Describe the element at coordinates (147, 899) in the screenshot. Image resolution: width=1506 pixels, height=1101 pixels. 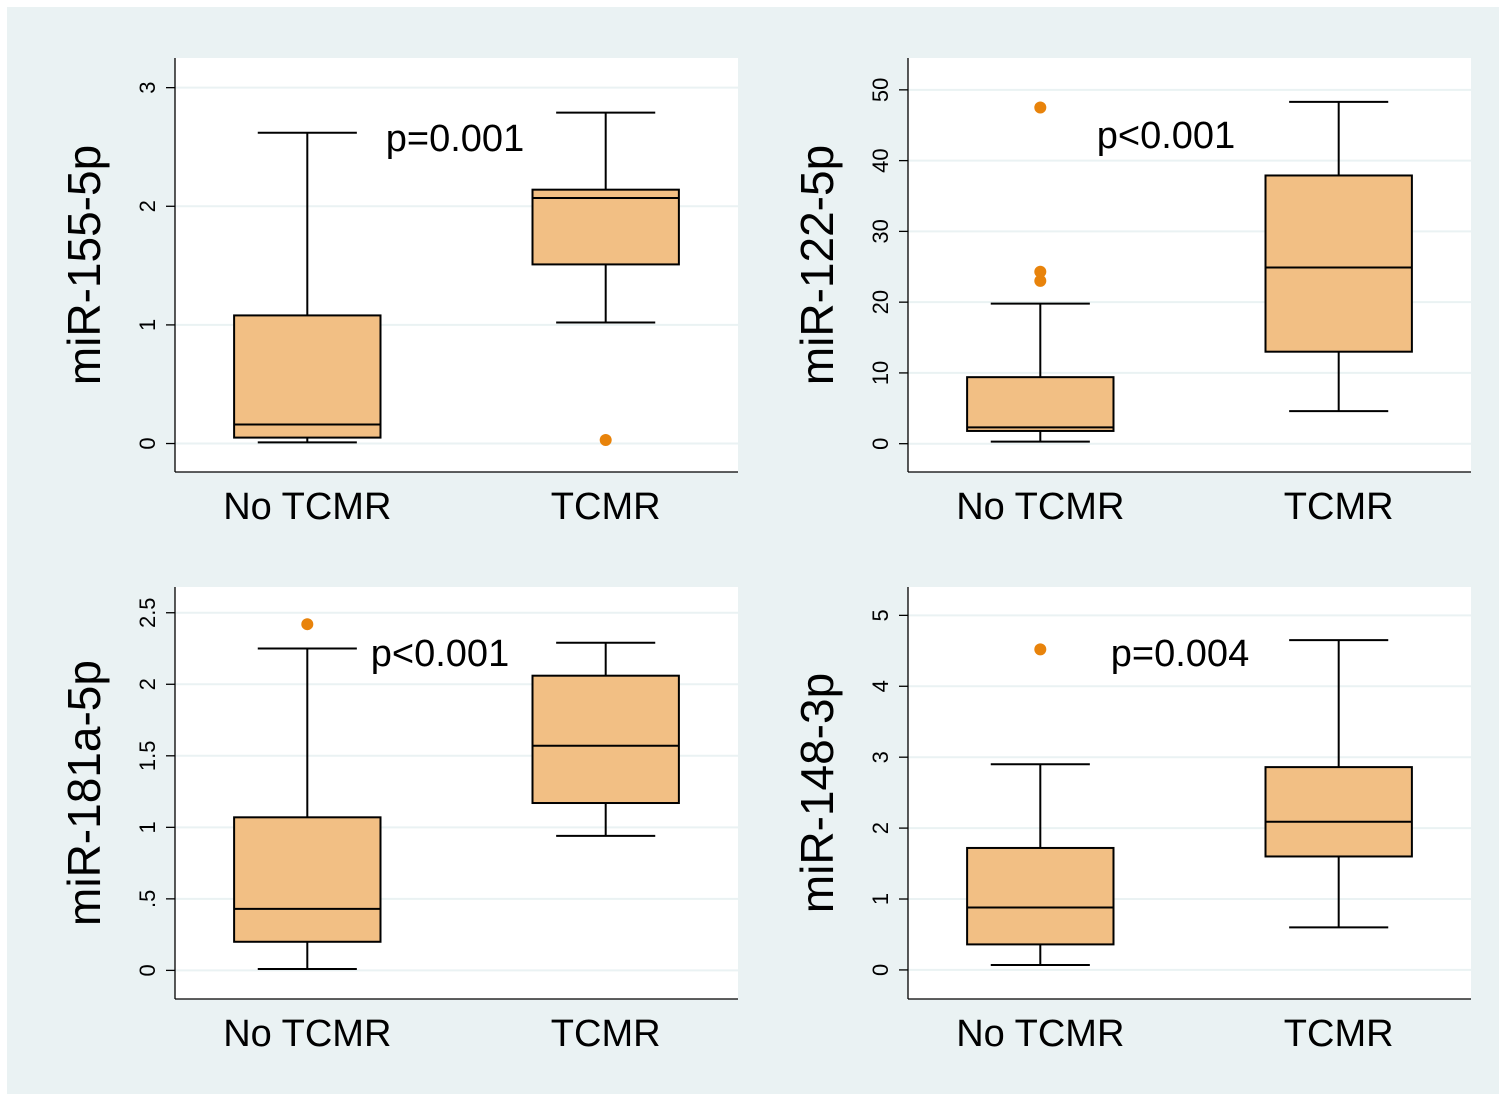
I see `y-tick-label: .5` at that location.